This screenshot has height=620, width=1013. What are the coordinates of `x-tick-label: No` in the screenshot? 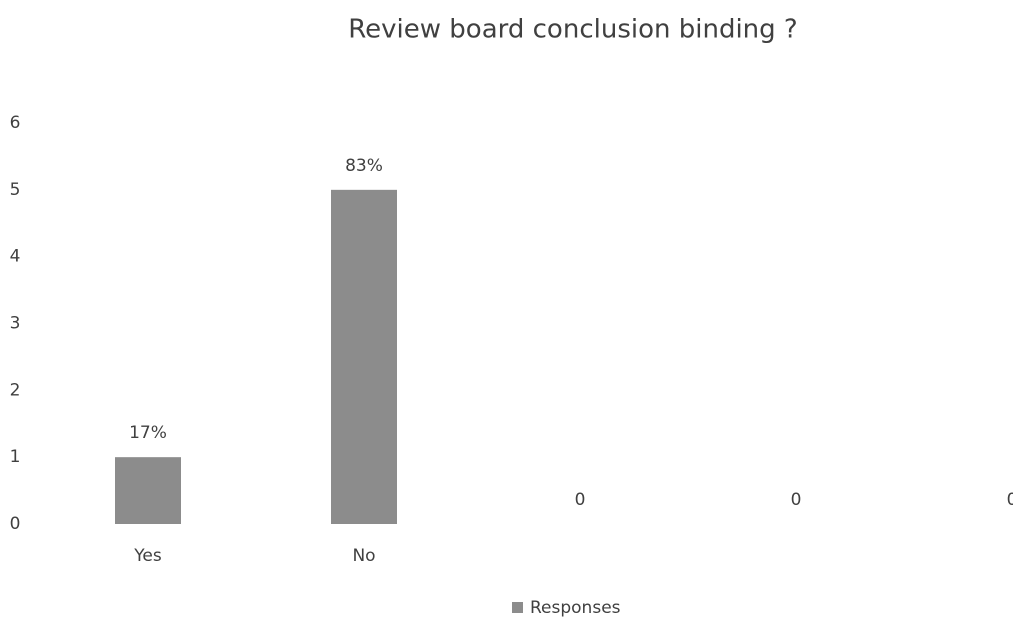 It's located at (363, 556).